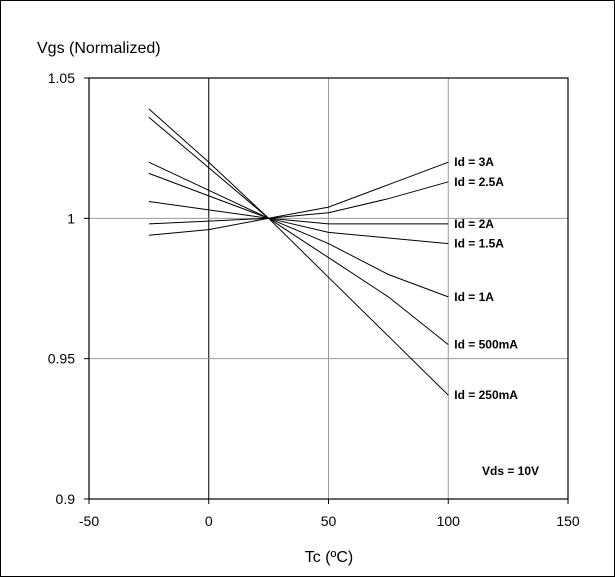 This screenshot has width=615, height=577. Describe the element at coordinates (329, 521) in the screenshot. I see `x-tick-label: 50` at that location.